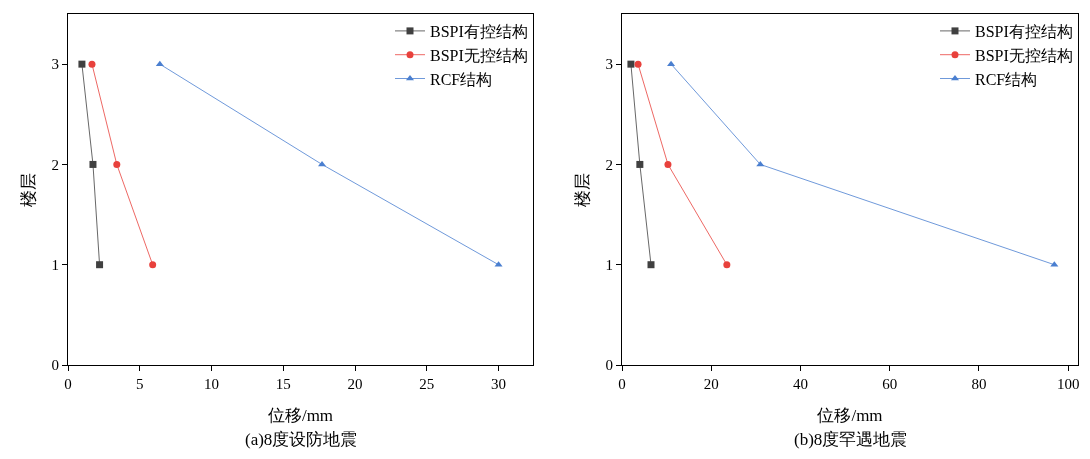  I want to click on x-tick-label: 25, so click(427, 384).